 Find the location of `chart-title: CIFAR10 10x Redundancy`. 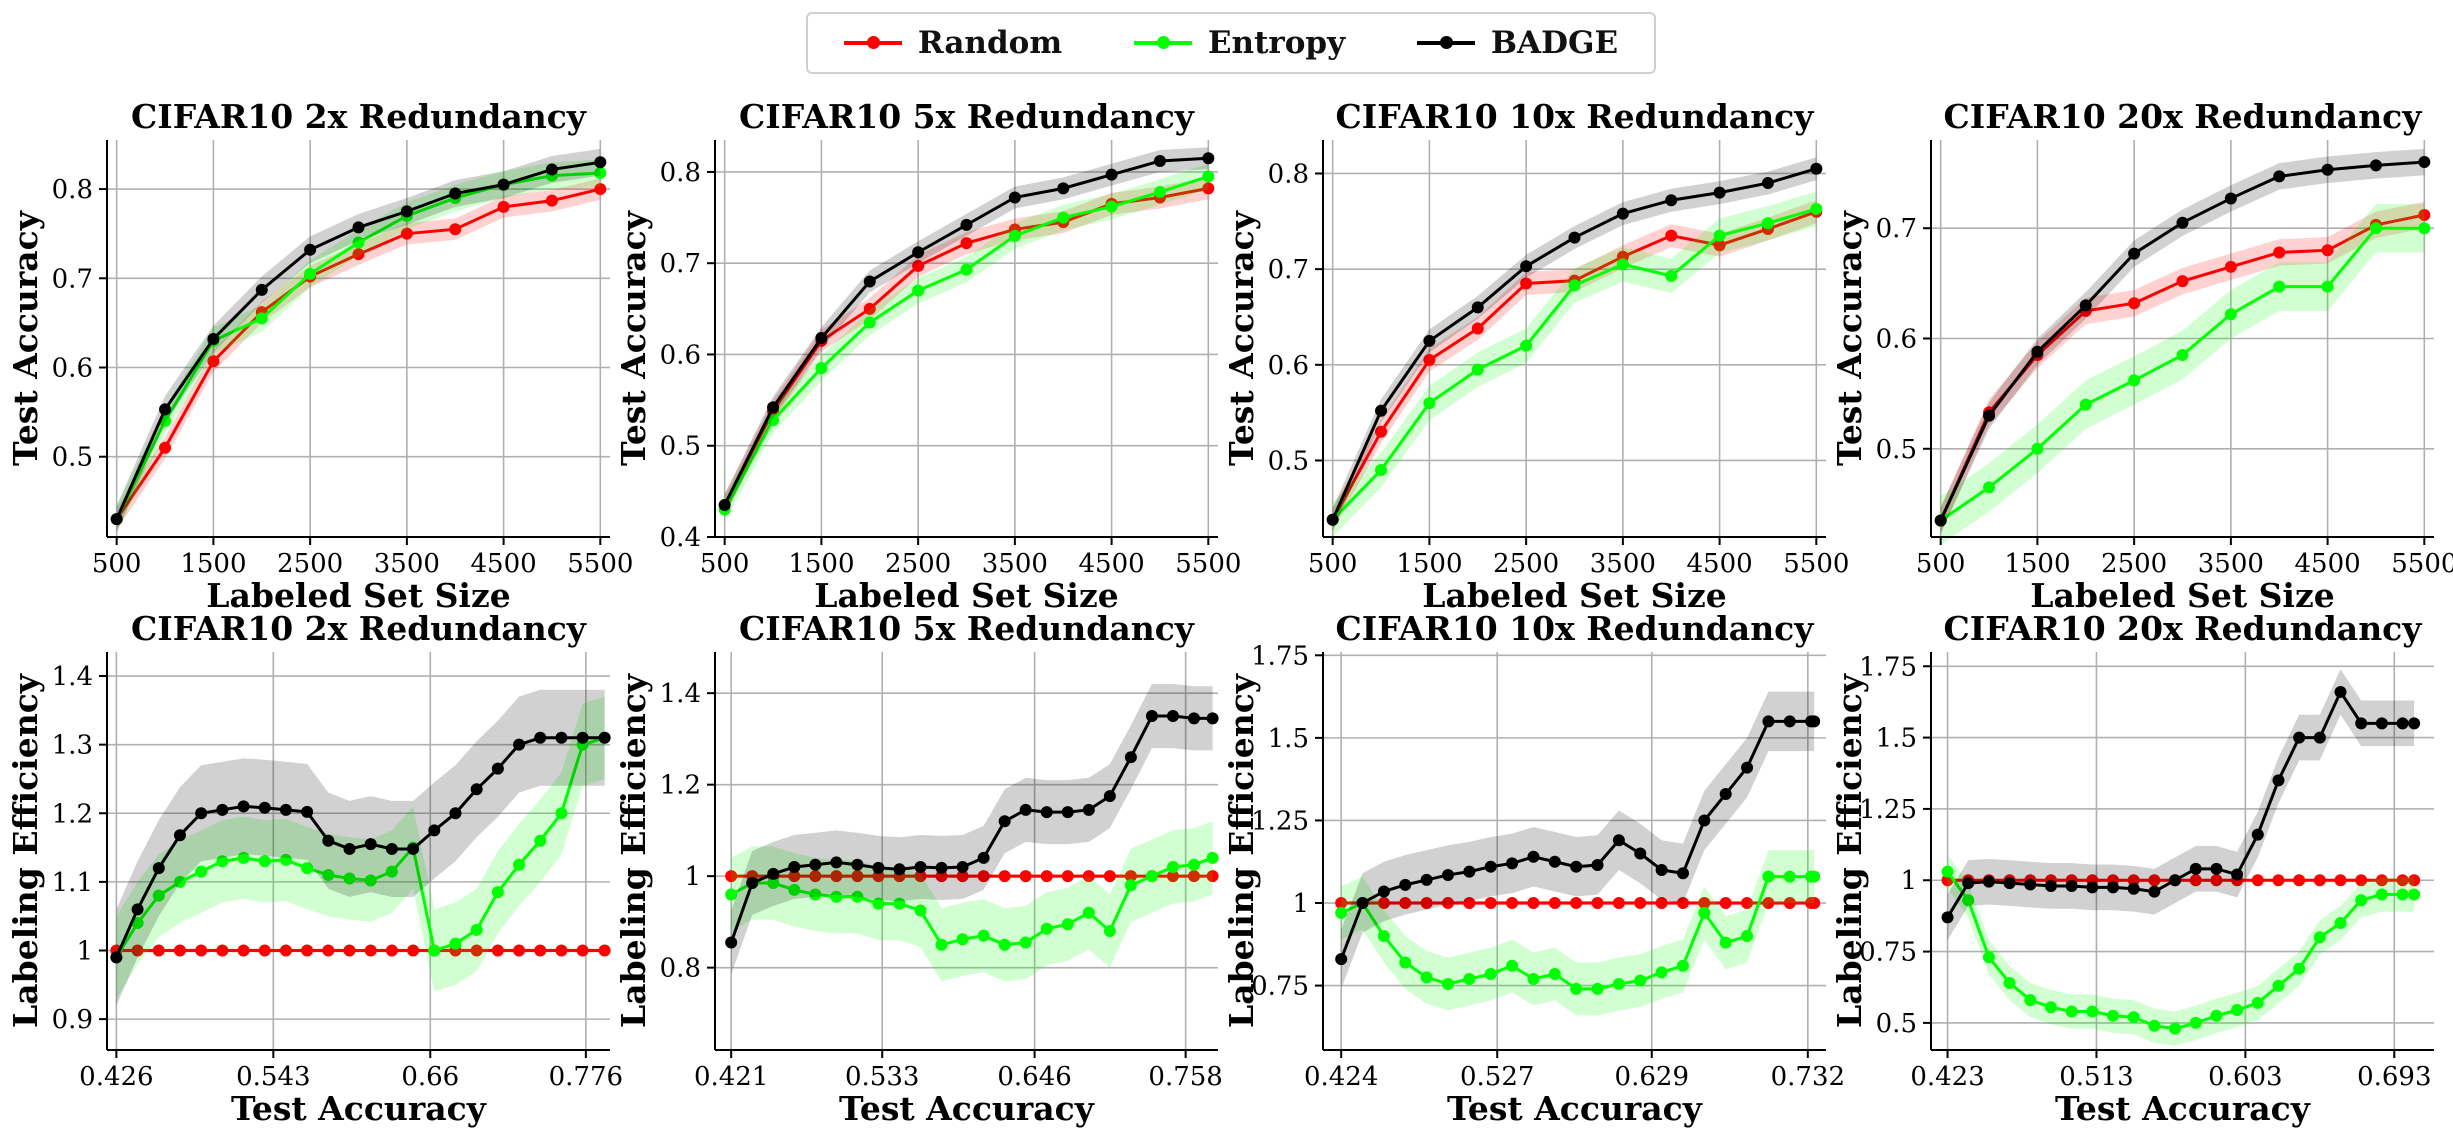

chart-title: CIFAR10 10x Redundancy is located at coordinates (1575, 116).